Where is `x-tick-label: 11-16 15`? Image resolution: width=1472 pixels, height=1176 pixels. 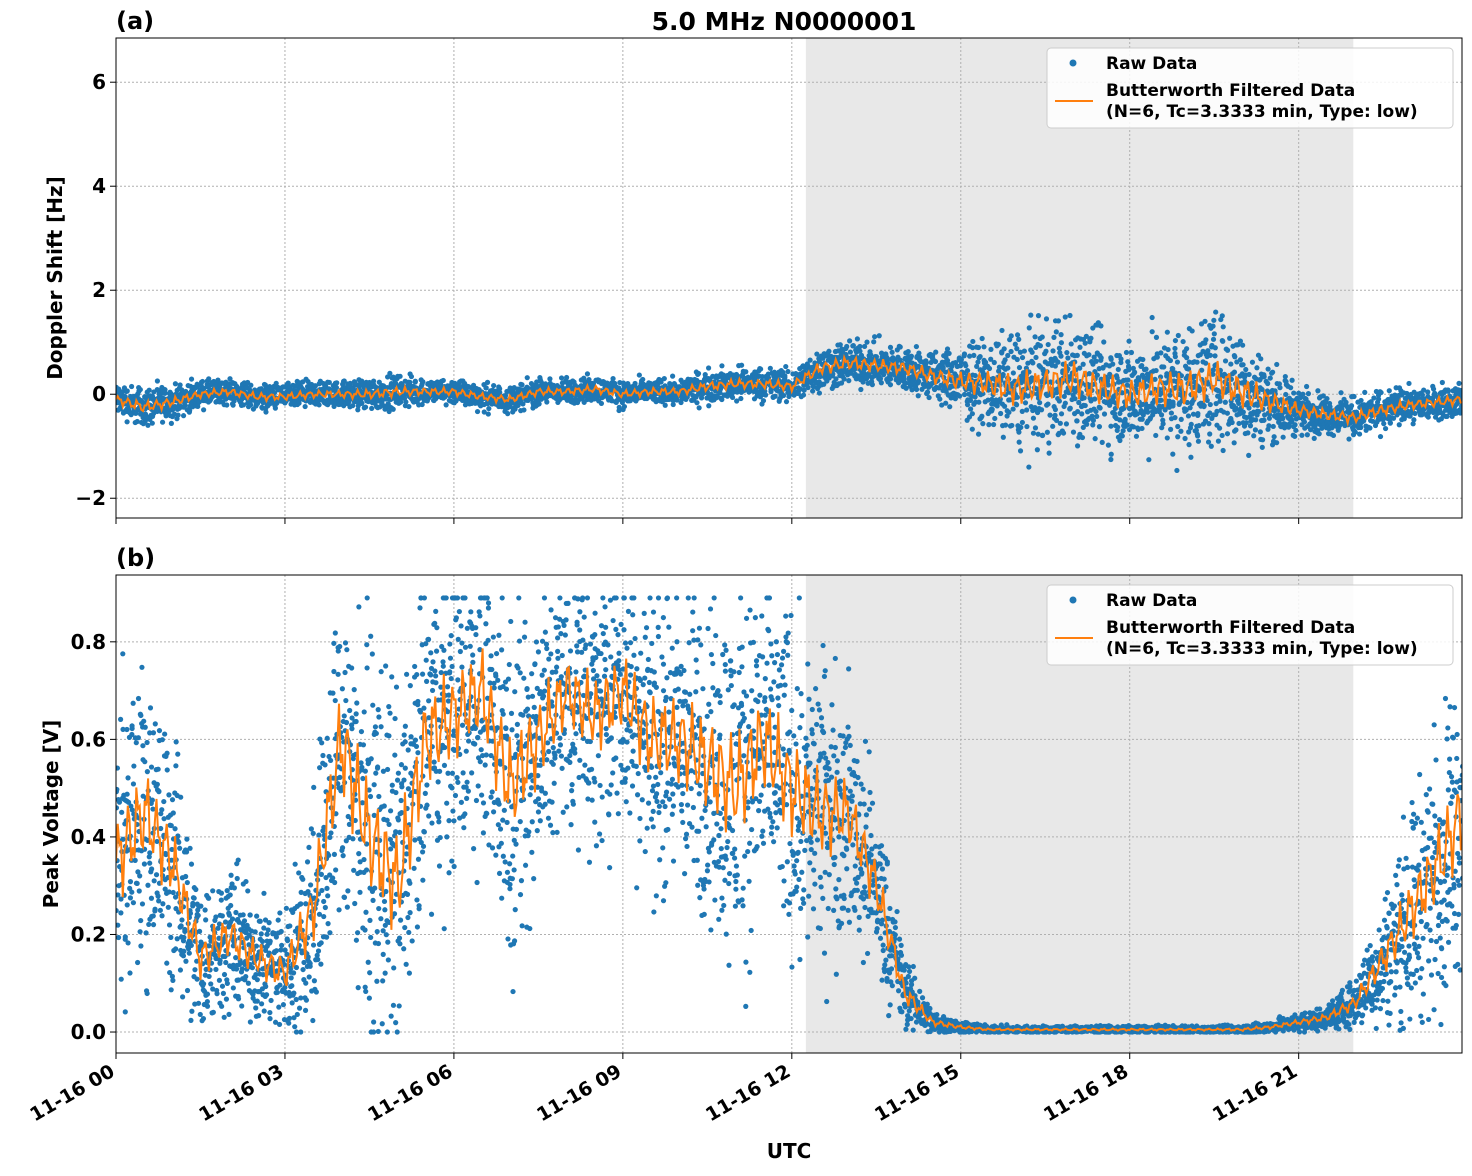
x-tick-label: 11-16 15 is located at coordinates (917, 1093).